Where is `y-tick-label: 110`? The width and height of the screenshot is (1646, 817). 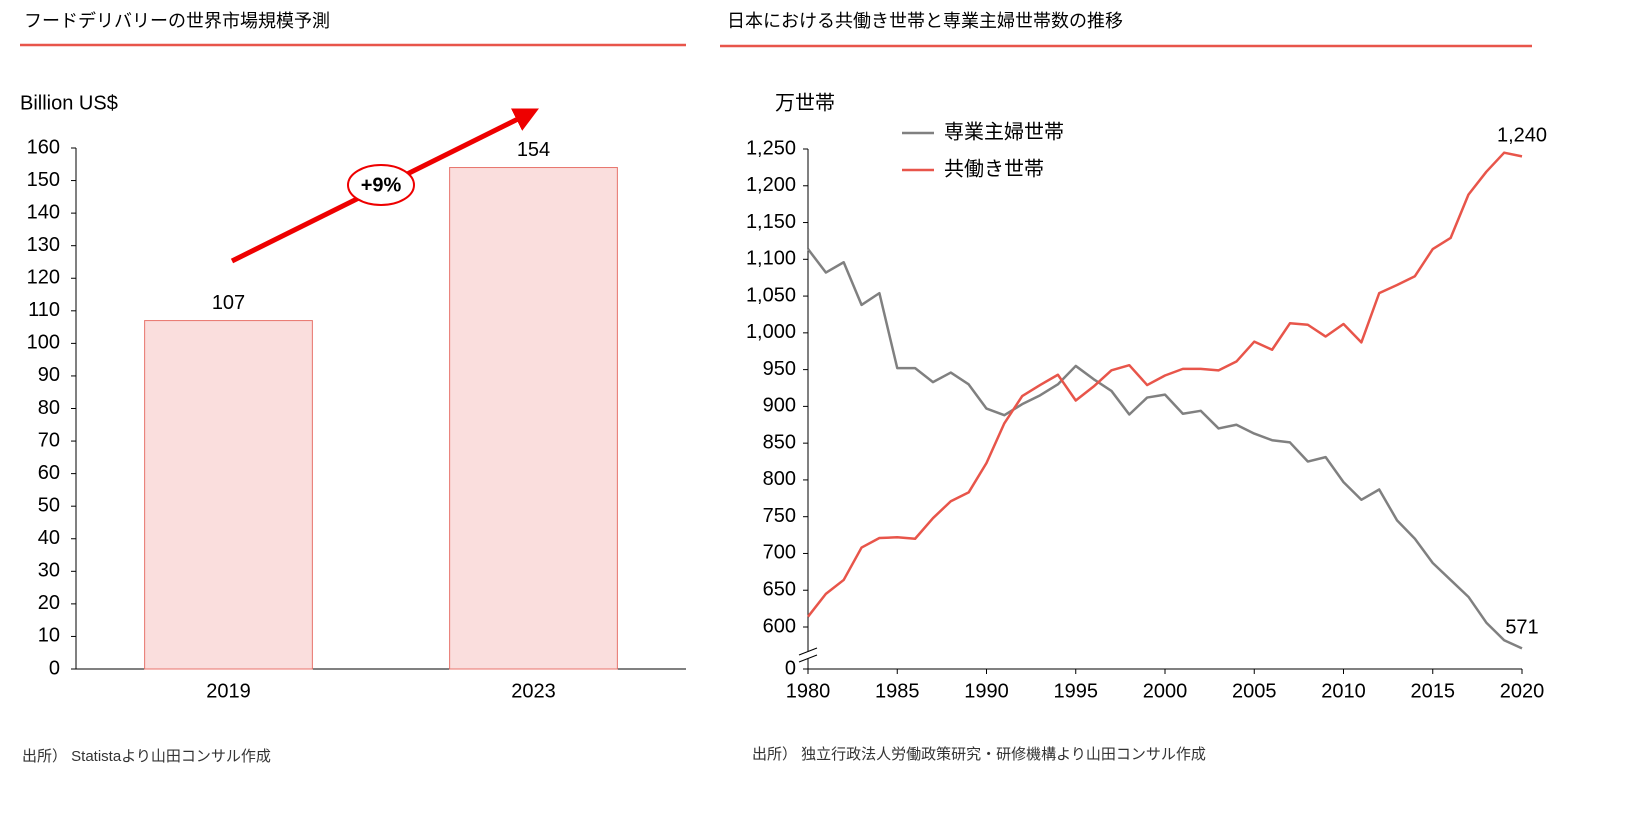 y-tick-label: 110 is located at coordinates (44, 310).